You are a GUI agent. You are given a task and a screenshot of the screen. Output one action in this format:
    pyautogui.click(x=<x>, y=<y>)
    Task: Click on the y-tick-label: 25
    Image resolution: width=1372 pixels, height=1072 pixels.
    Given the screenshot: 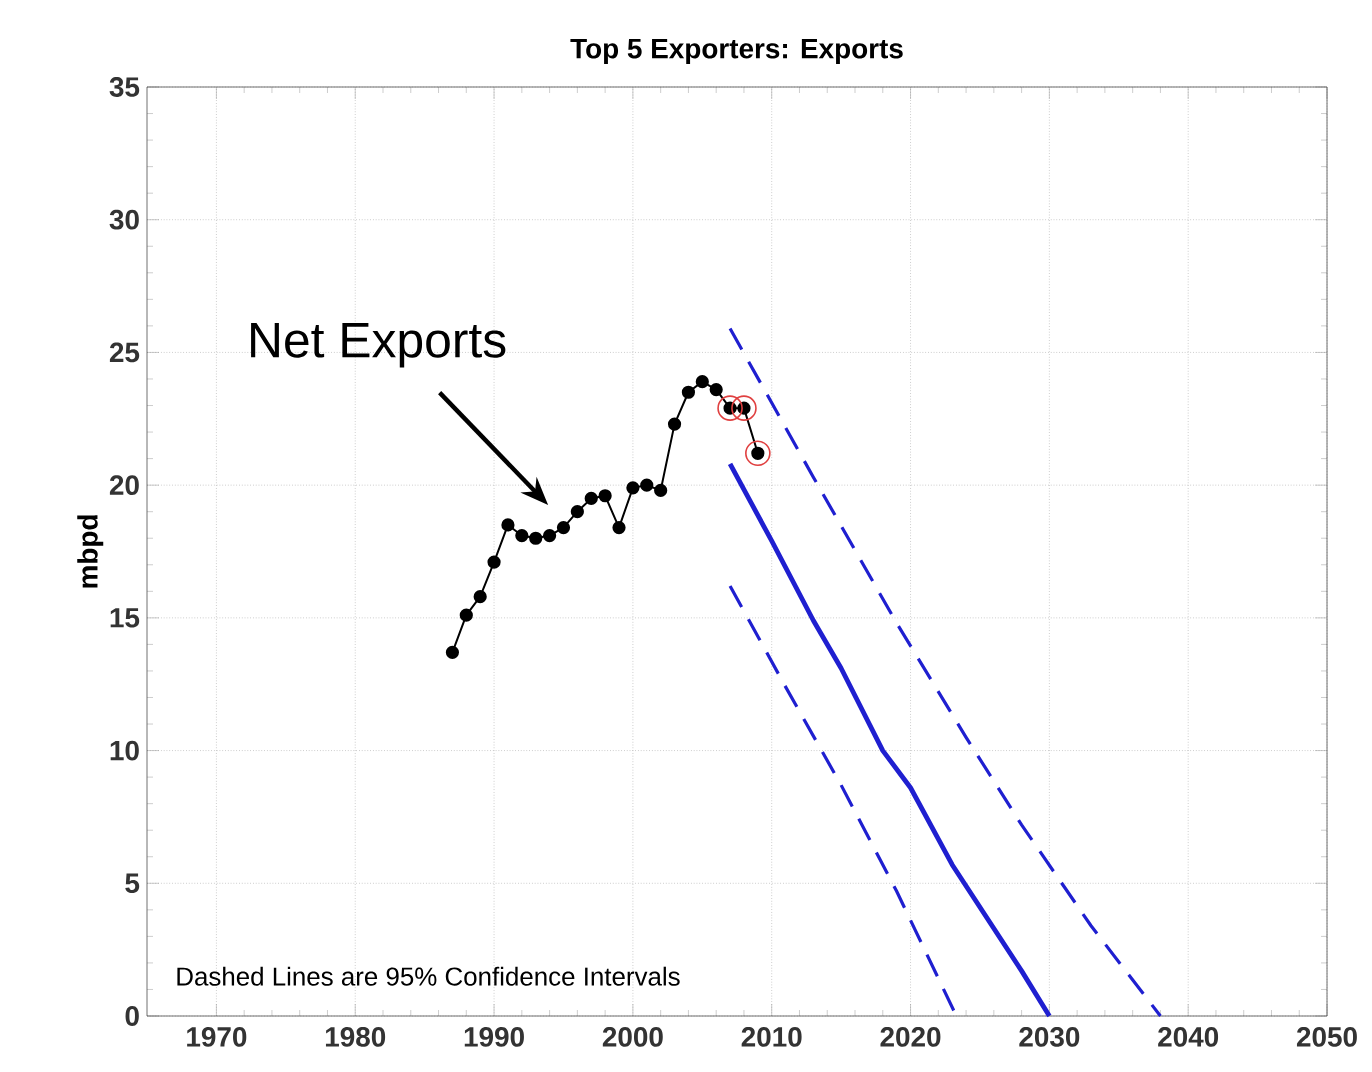 What is the action you would take?
    pyautogui.click(x=124, y=352)
    